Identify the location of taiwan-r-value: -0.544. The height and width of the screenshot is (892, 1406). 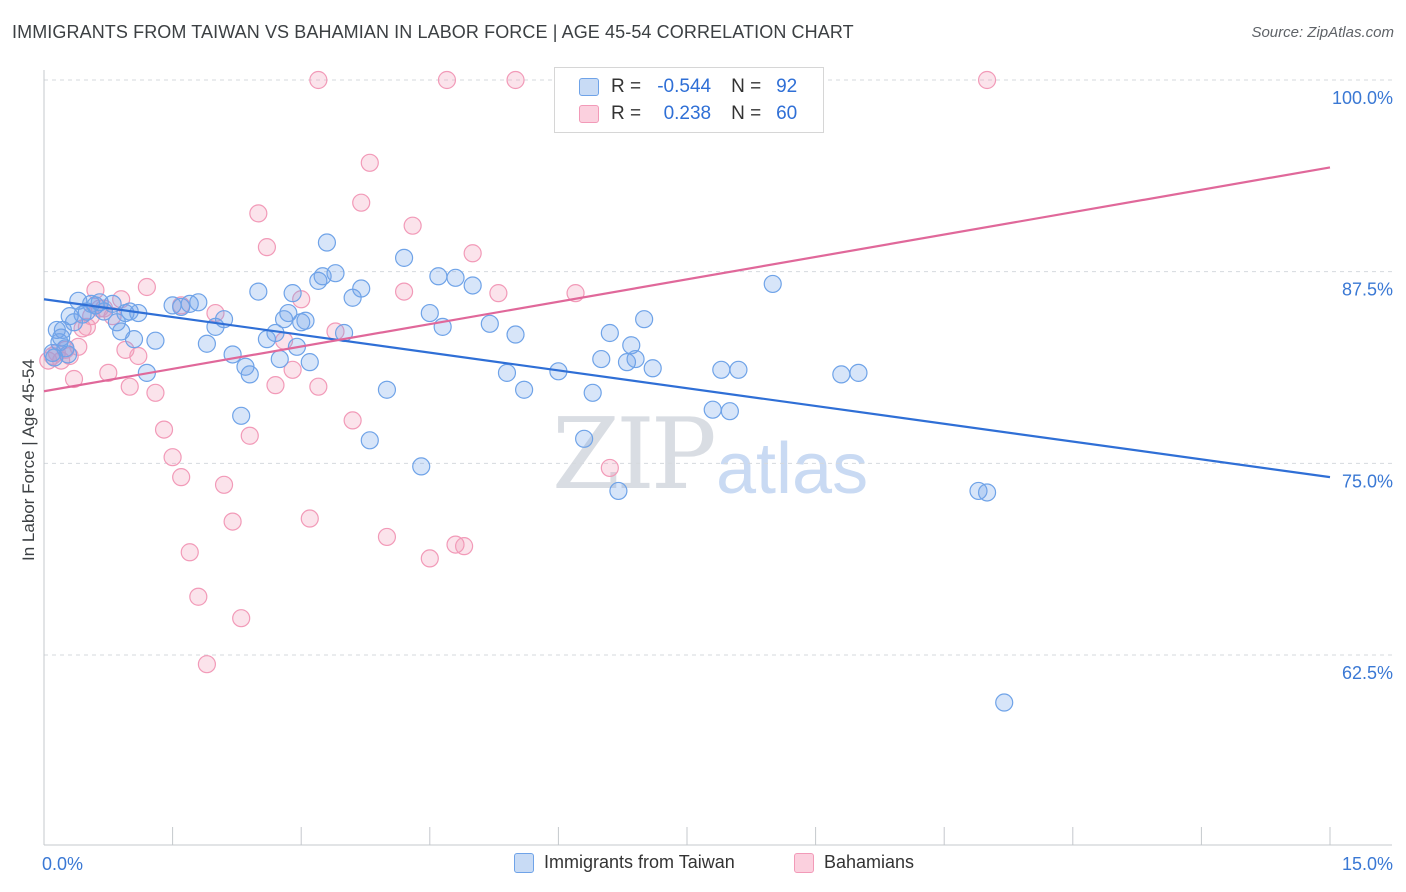
(684, 86).